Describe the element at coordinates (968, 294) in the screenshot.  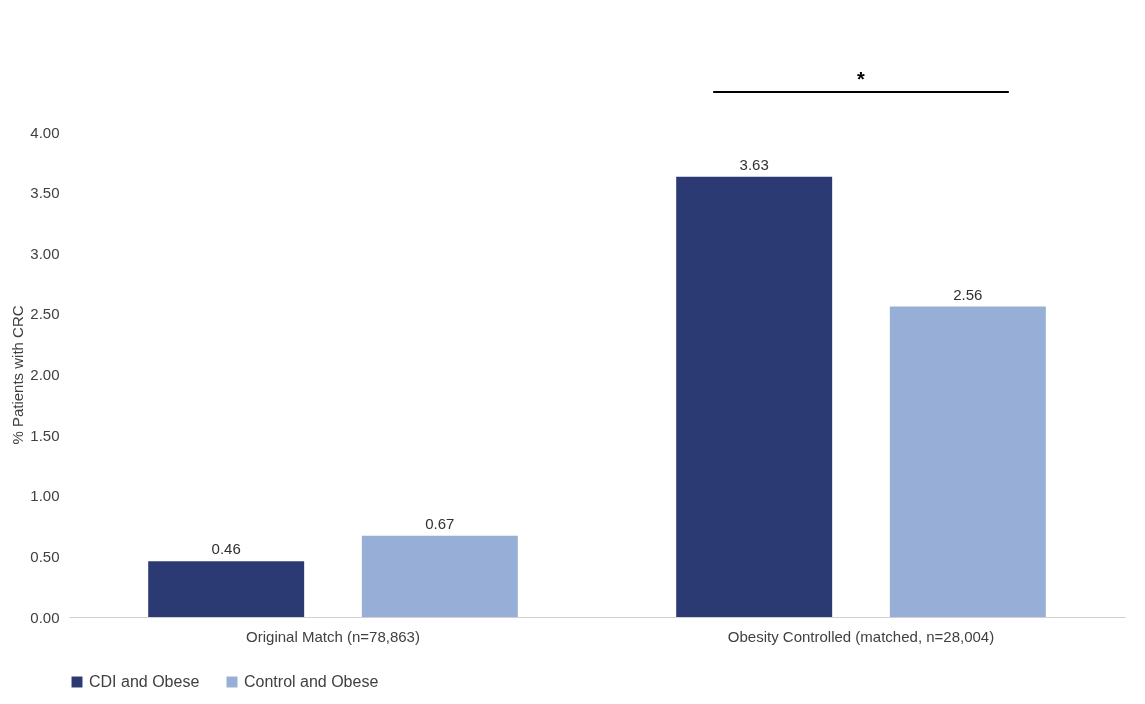
I see `data-label: 2.56` at that location.